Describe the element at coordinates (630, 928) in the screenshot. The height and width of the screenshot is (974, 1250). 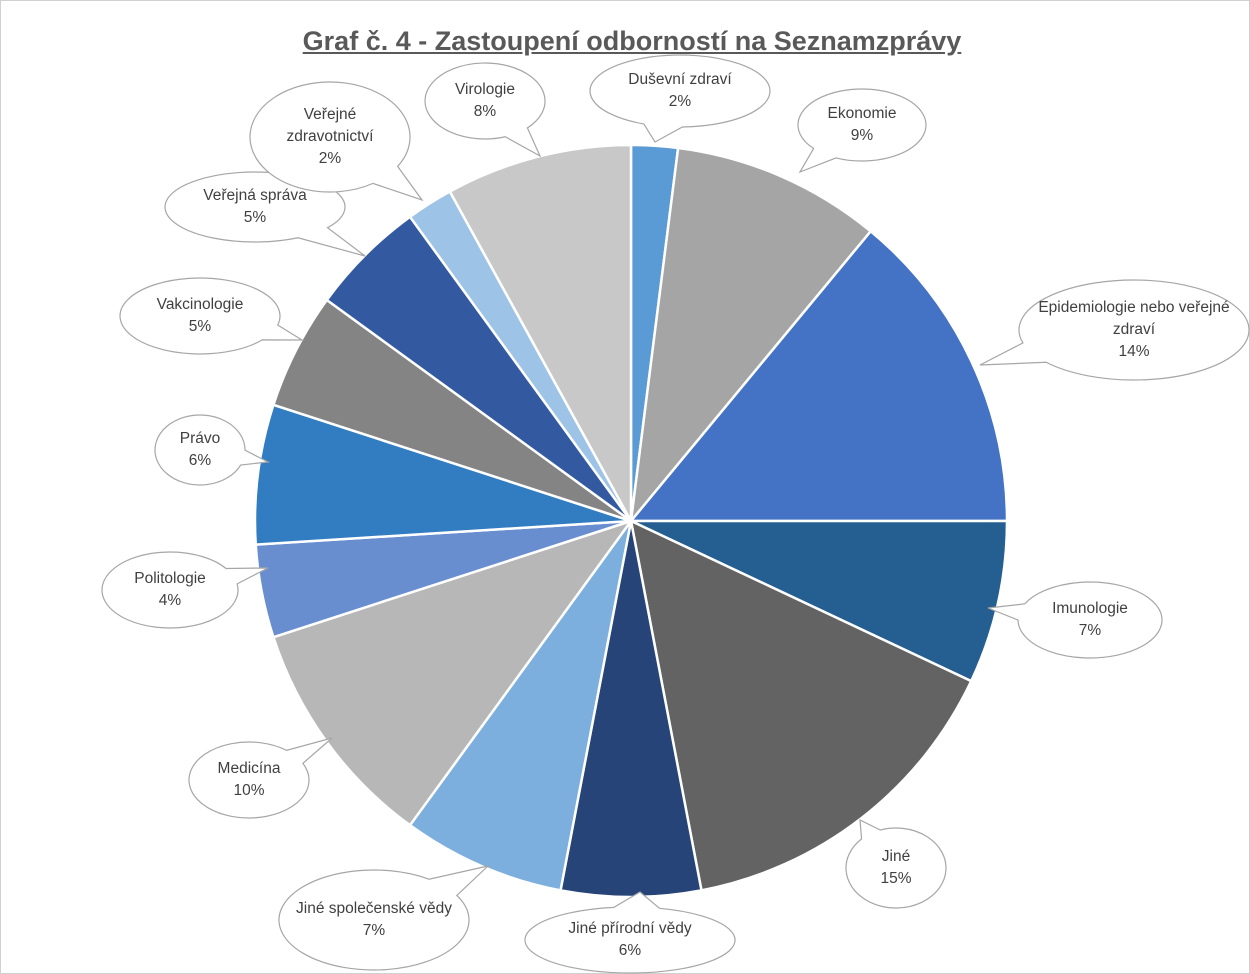
I see `category-label: Jiné přírodní vědy` at that location.